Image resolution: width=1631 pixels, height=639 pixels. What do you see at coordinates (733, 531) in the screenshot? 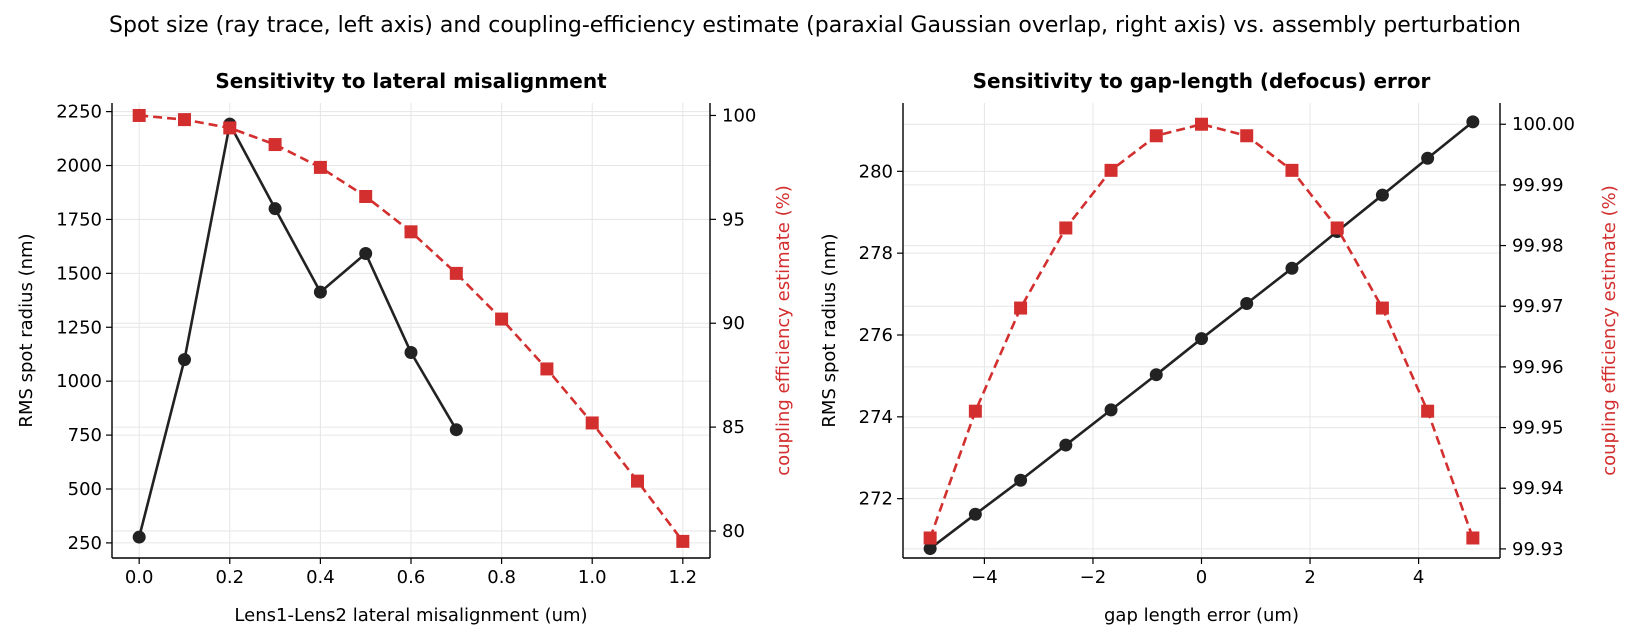
I see `y2-tick-label: 80` at bounding box center [733, 531].